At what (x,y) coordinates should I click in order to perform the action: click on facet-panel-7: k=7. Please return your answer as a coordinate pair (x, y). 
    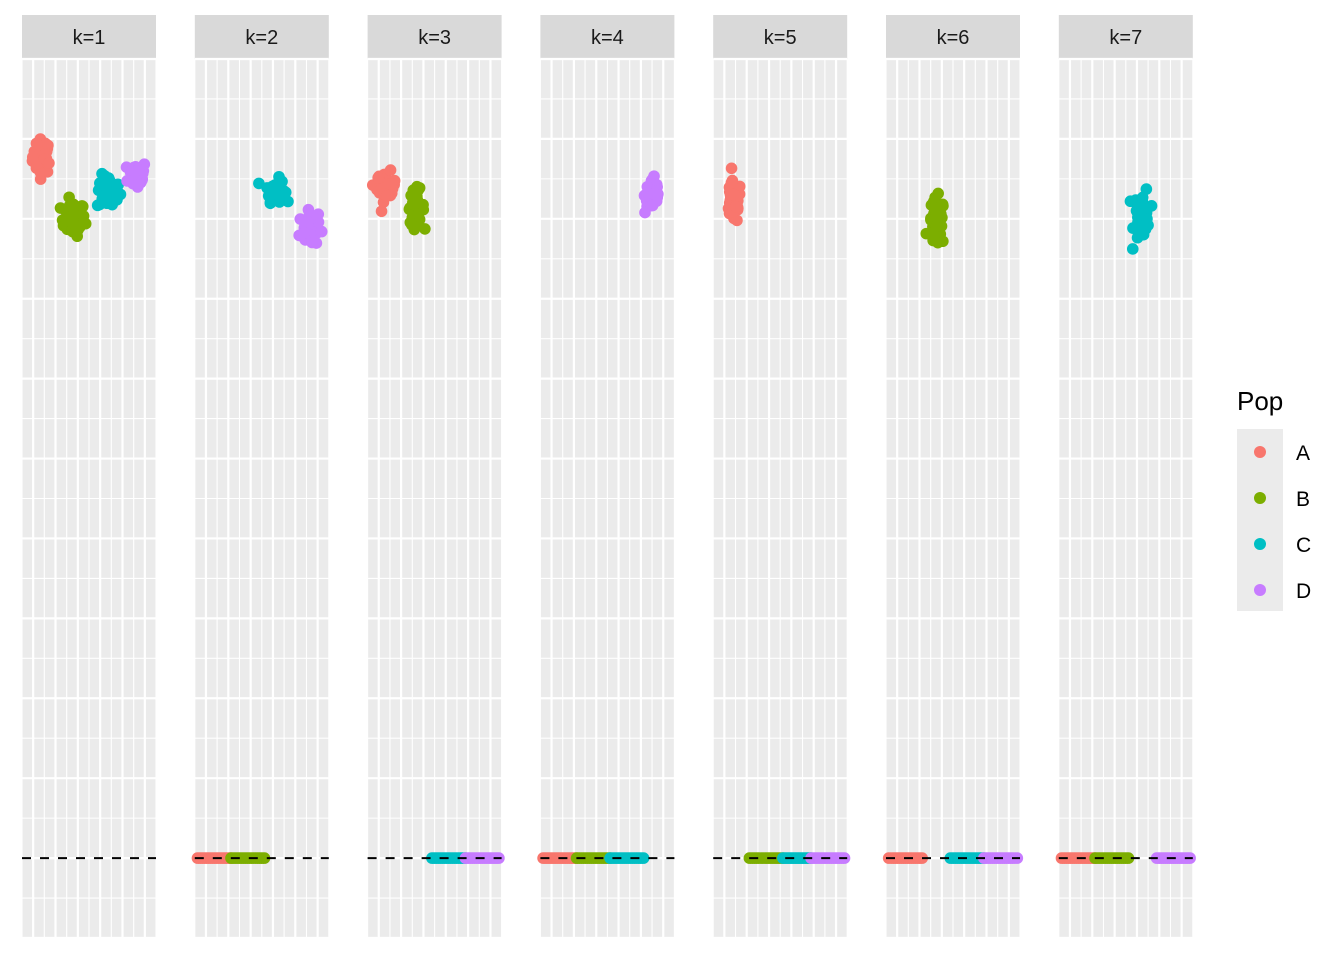
    Looking at the image, I should click on (1125, 477).